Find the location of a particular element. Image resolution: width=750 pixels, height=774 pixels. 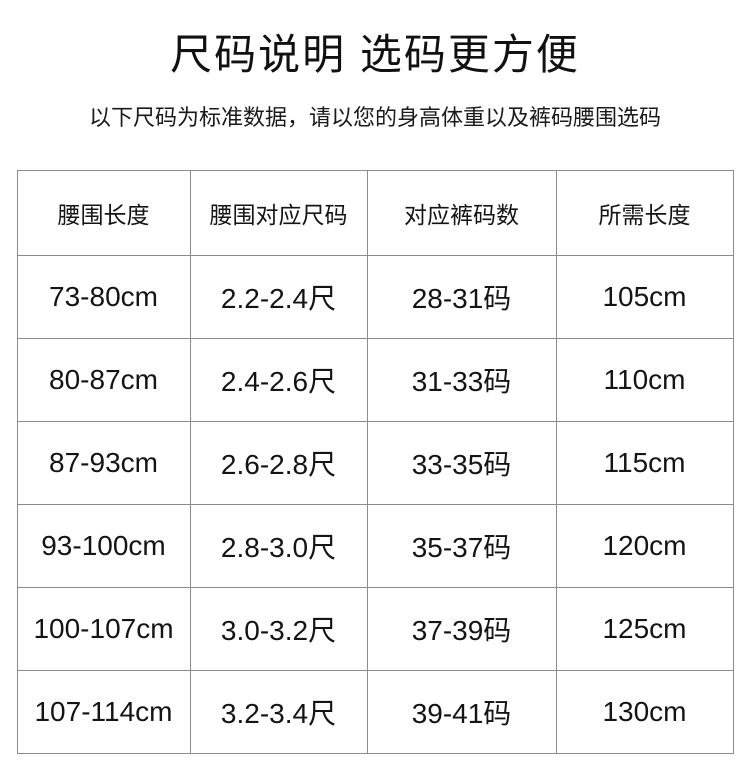

table-cell: 2.4-2.6尺 is located at coordinates (278, 380).